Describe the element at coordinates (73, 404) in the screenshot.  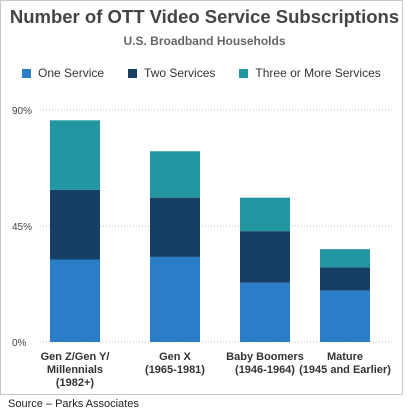
I see `source-note: Source – Parks Associates` at that location.